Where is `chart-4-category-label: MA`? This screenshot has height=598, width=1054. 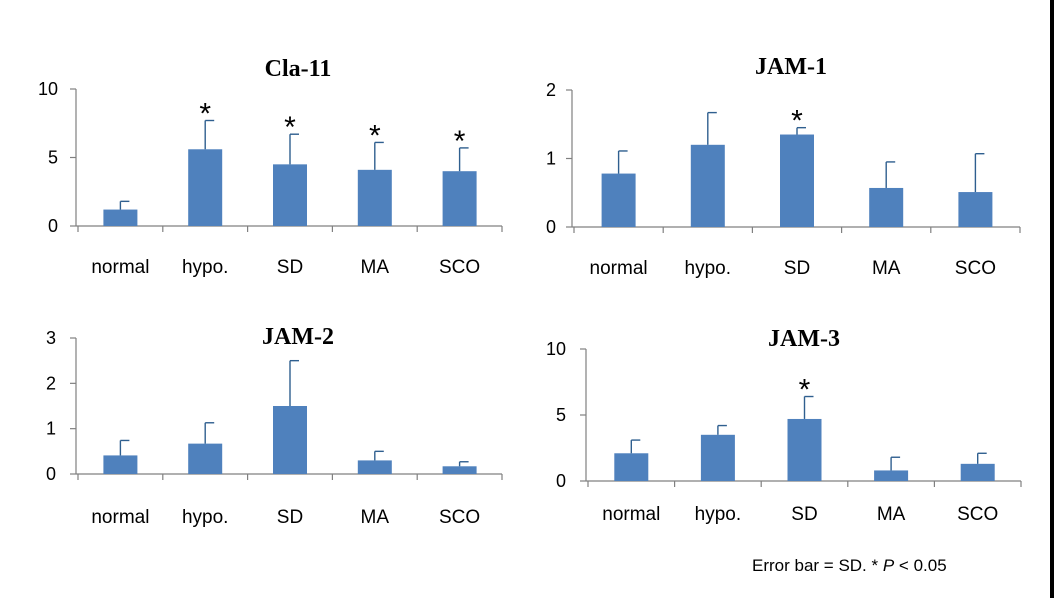
chart-4-category-label: MA is located at coordinates (891, 514).